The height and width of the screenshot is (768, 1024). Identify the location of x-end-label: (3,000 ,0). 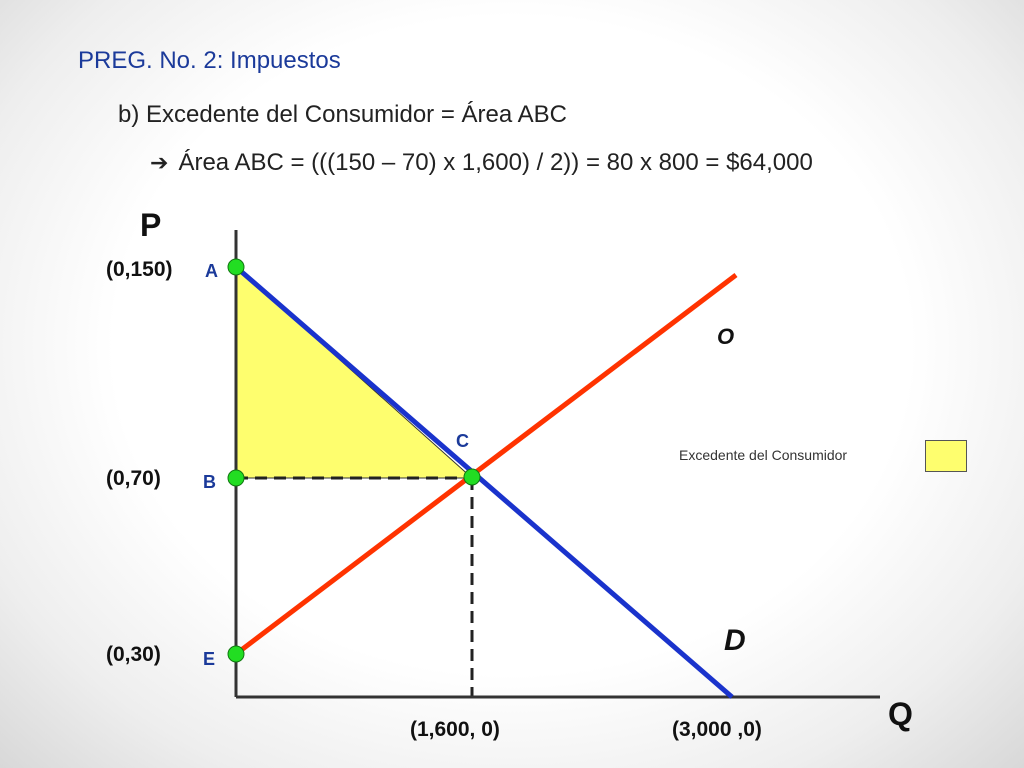
(717, 729).